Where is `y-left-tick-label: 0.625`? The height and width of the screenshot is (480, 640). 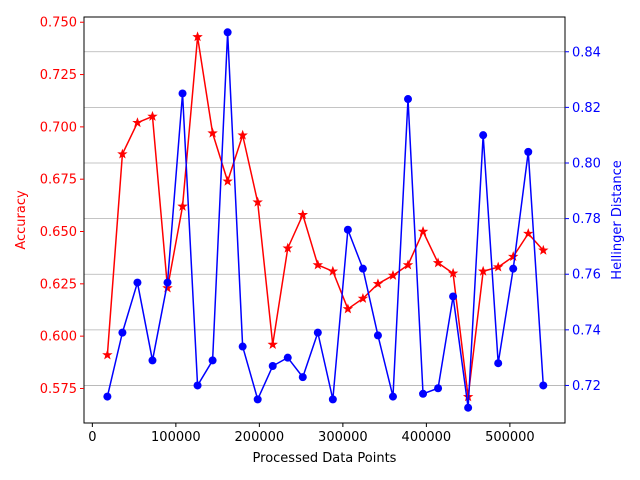 y-left-tick-label: 0.625 is located at coordinates (58, 284).